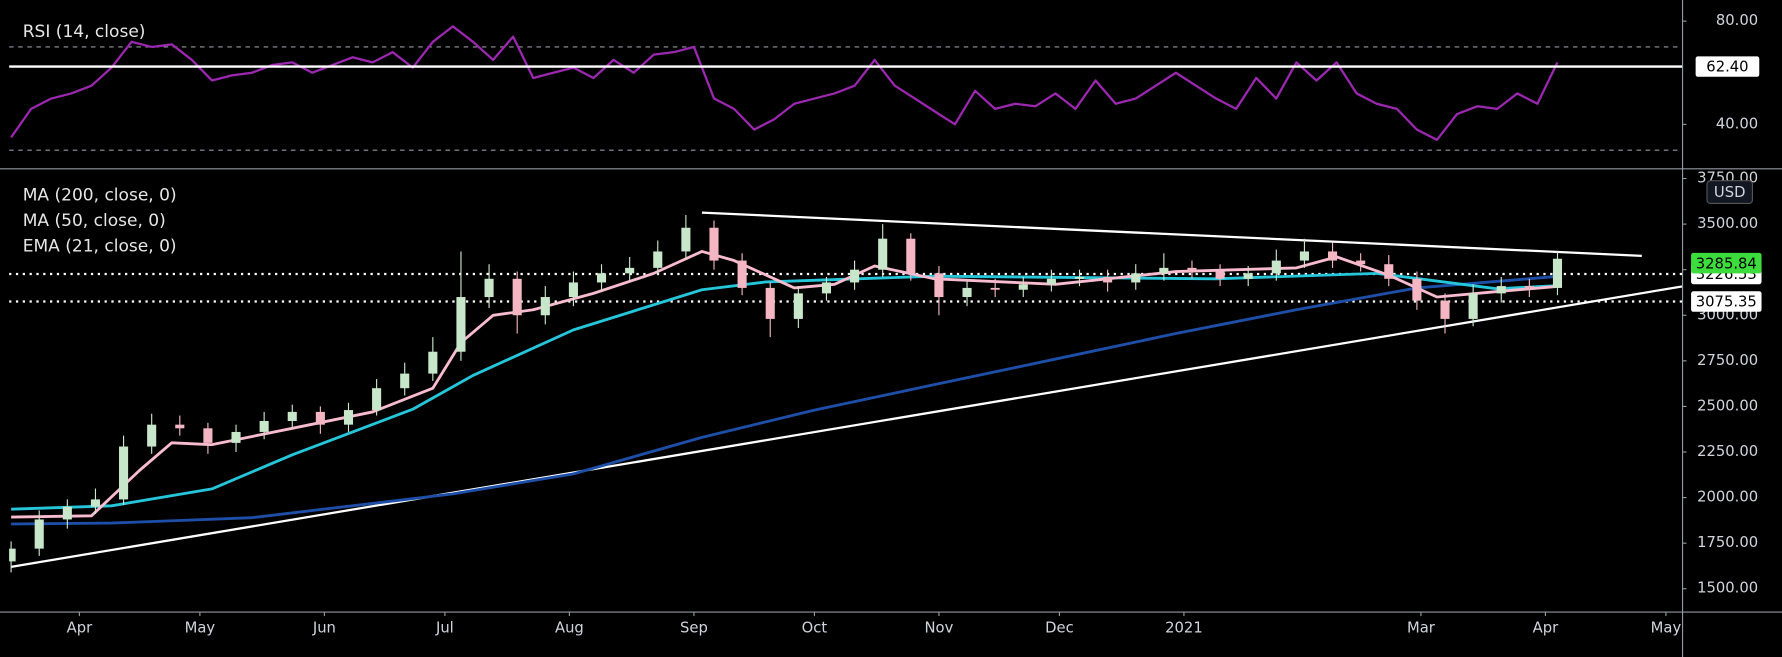  Describe the element at coordinates (84, 32) in the screenshot. I see `rsi-legend: RSI (14, close)` at that location.